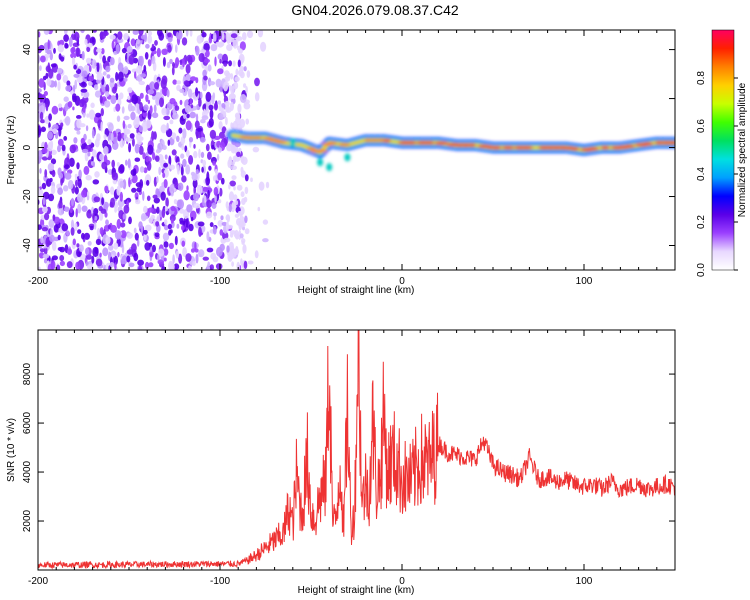  Describe the element at coordinates (27, 147) in the screenshot. I see `y-tick-label: 0` at that location.